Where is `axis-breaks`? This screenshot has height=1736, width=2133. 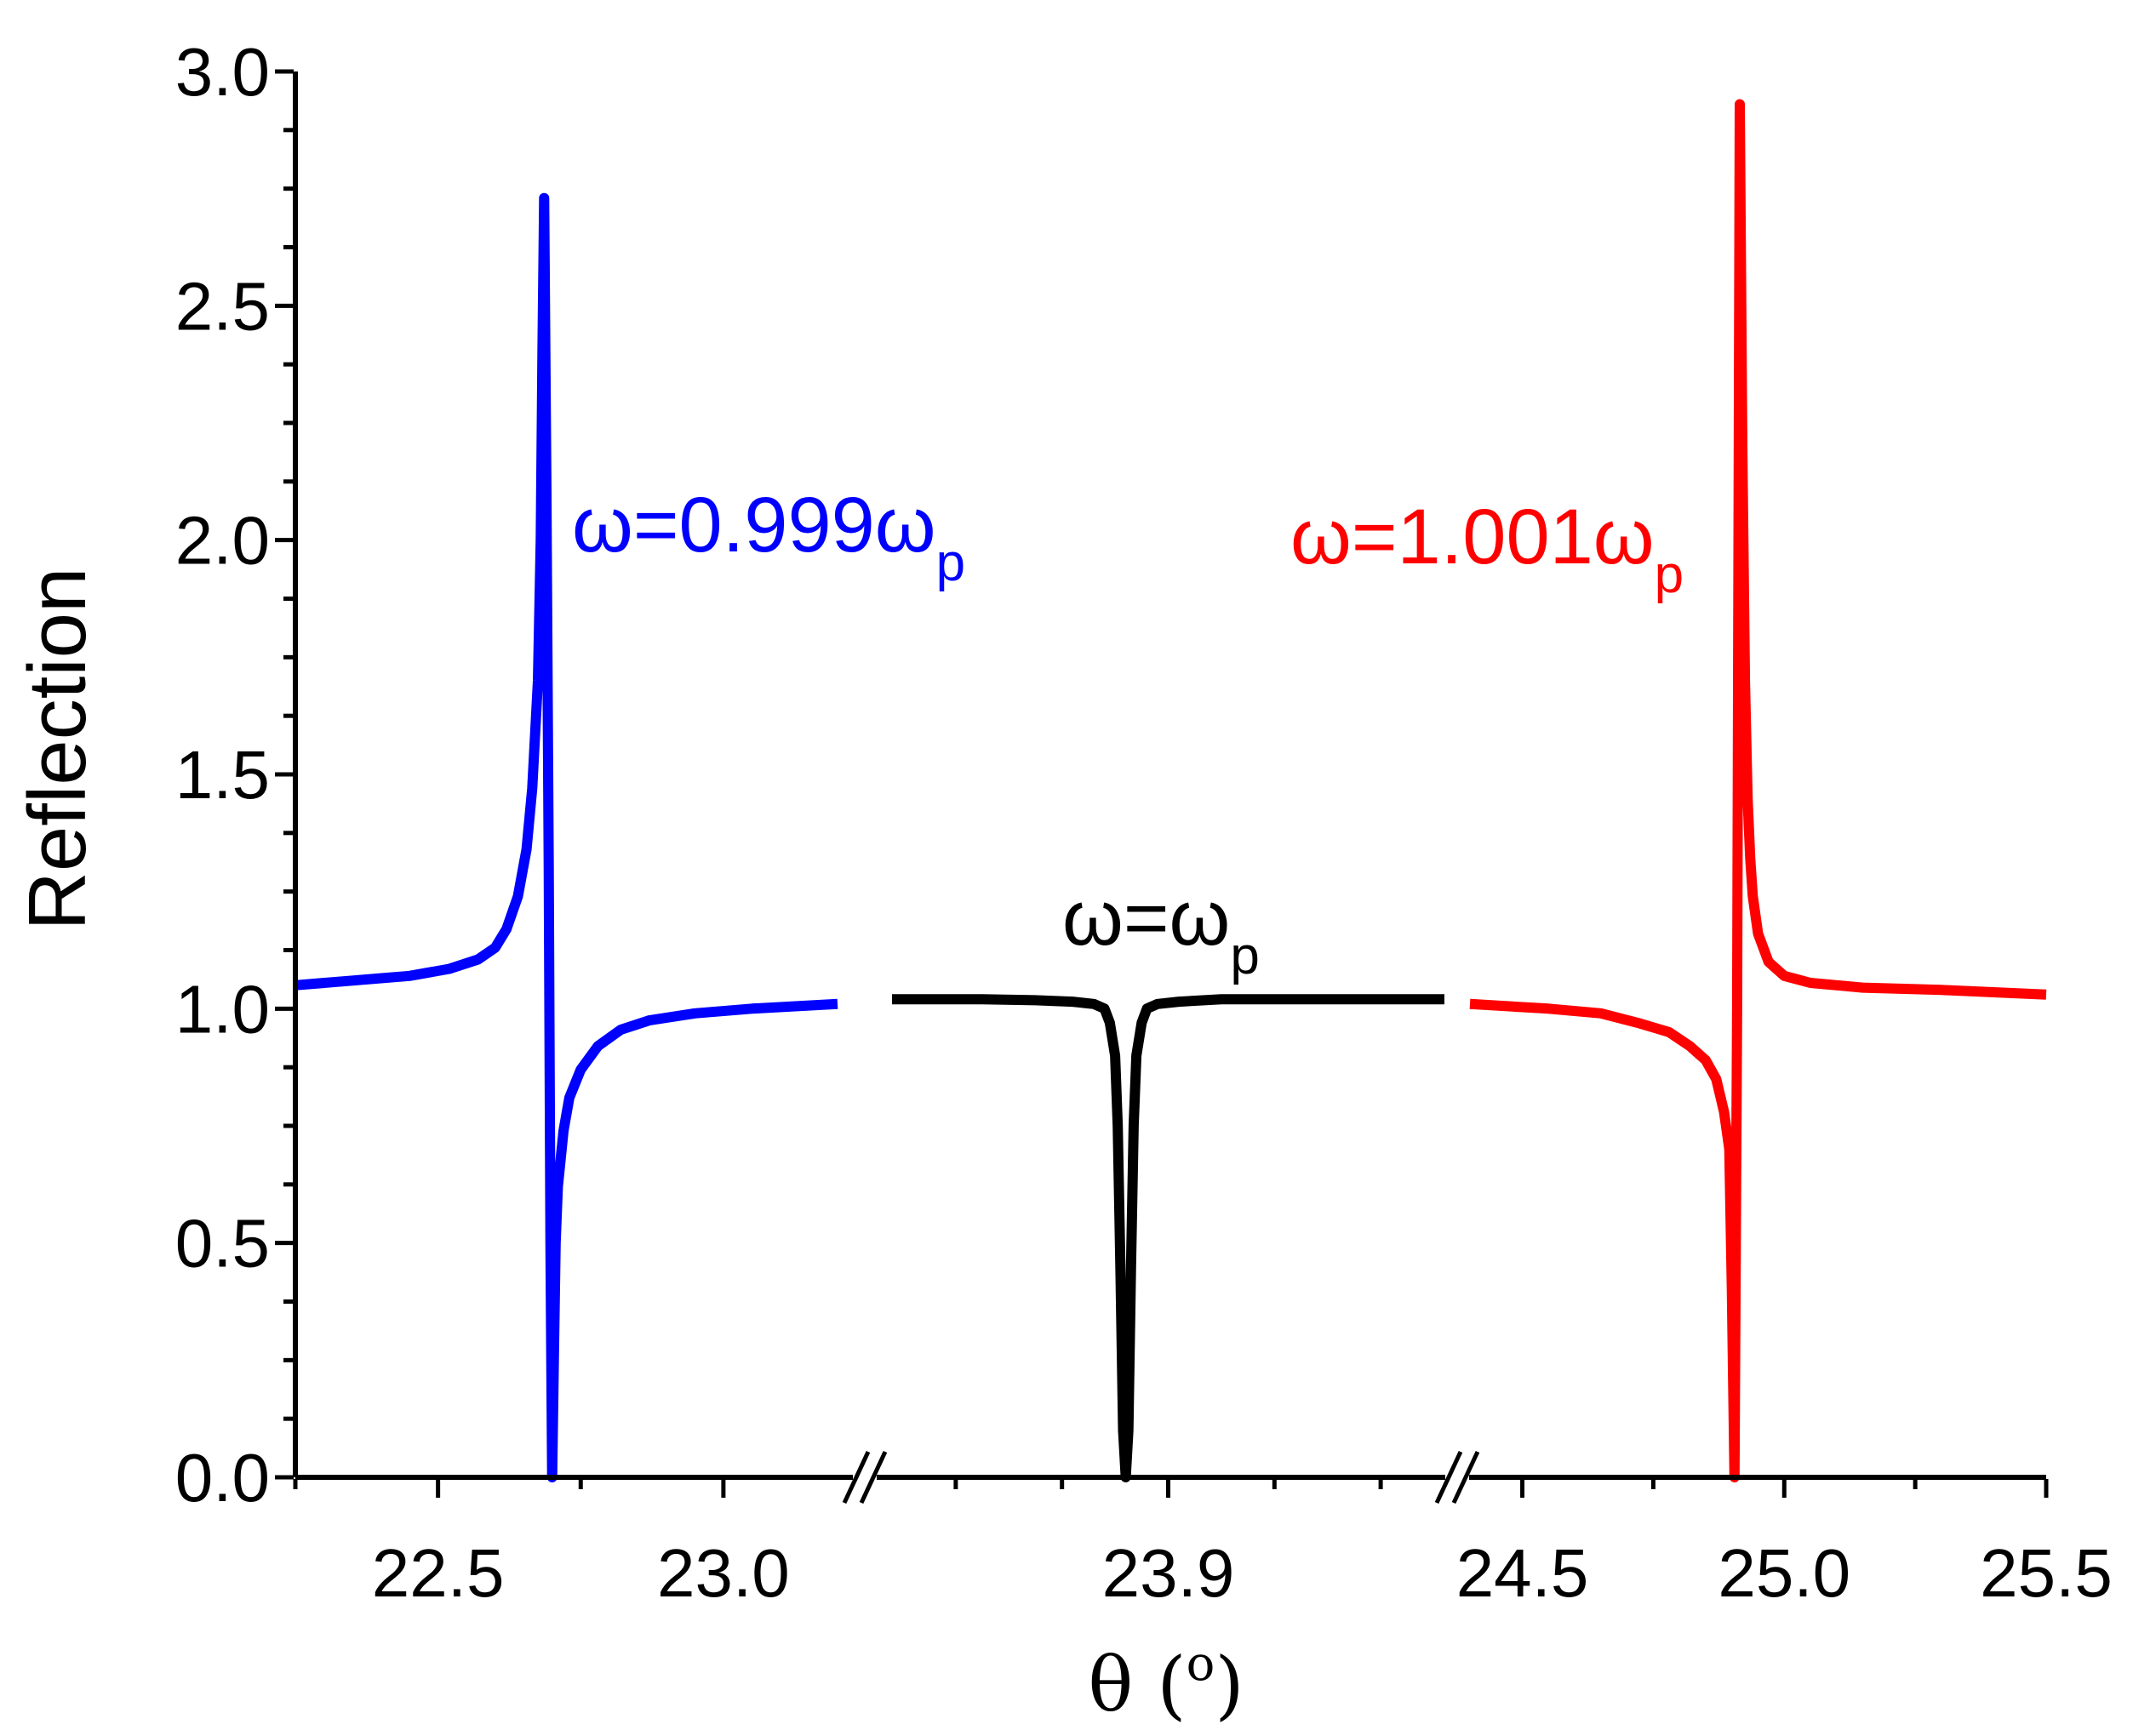 axis-breaks is located at coordinates (1161, 1477).